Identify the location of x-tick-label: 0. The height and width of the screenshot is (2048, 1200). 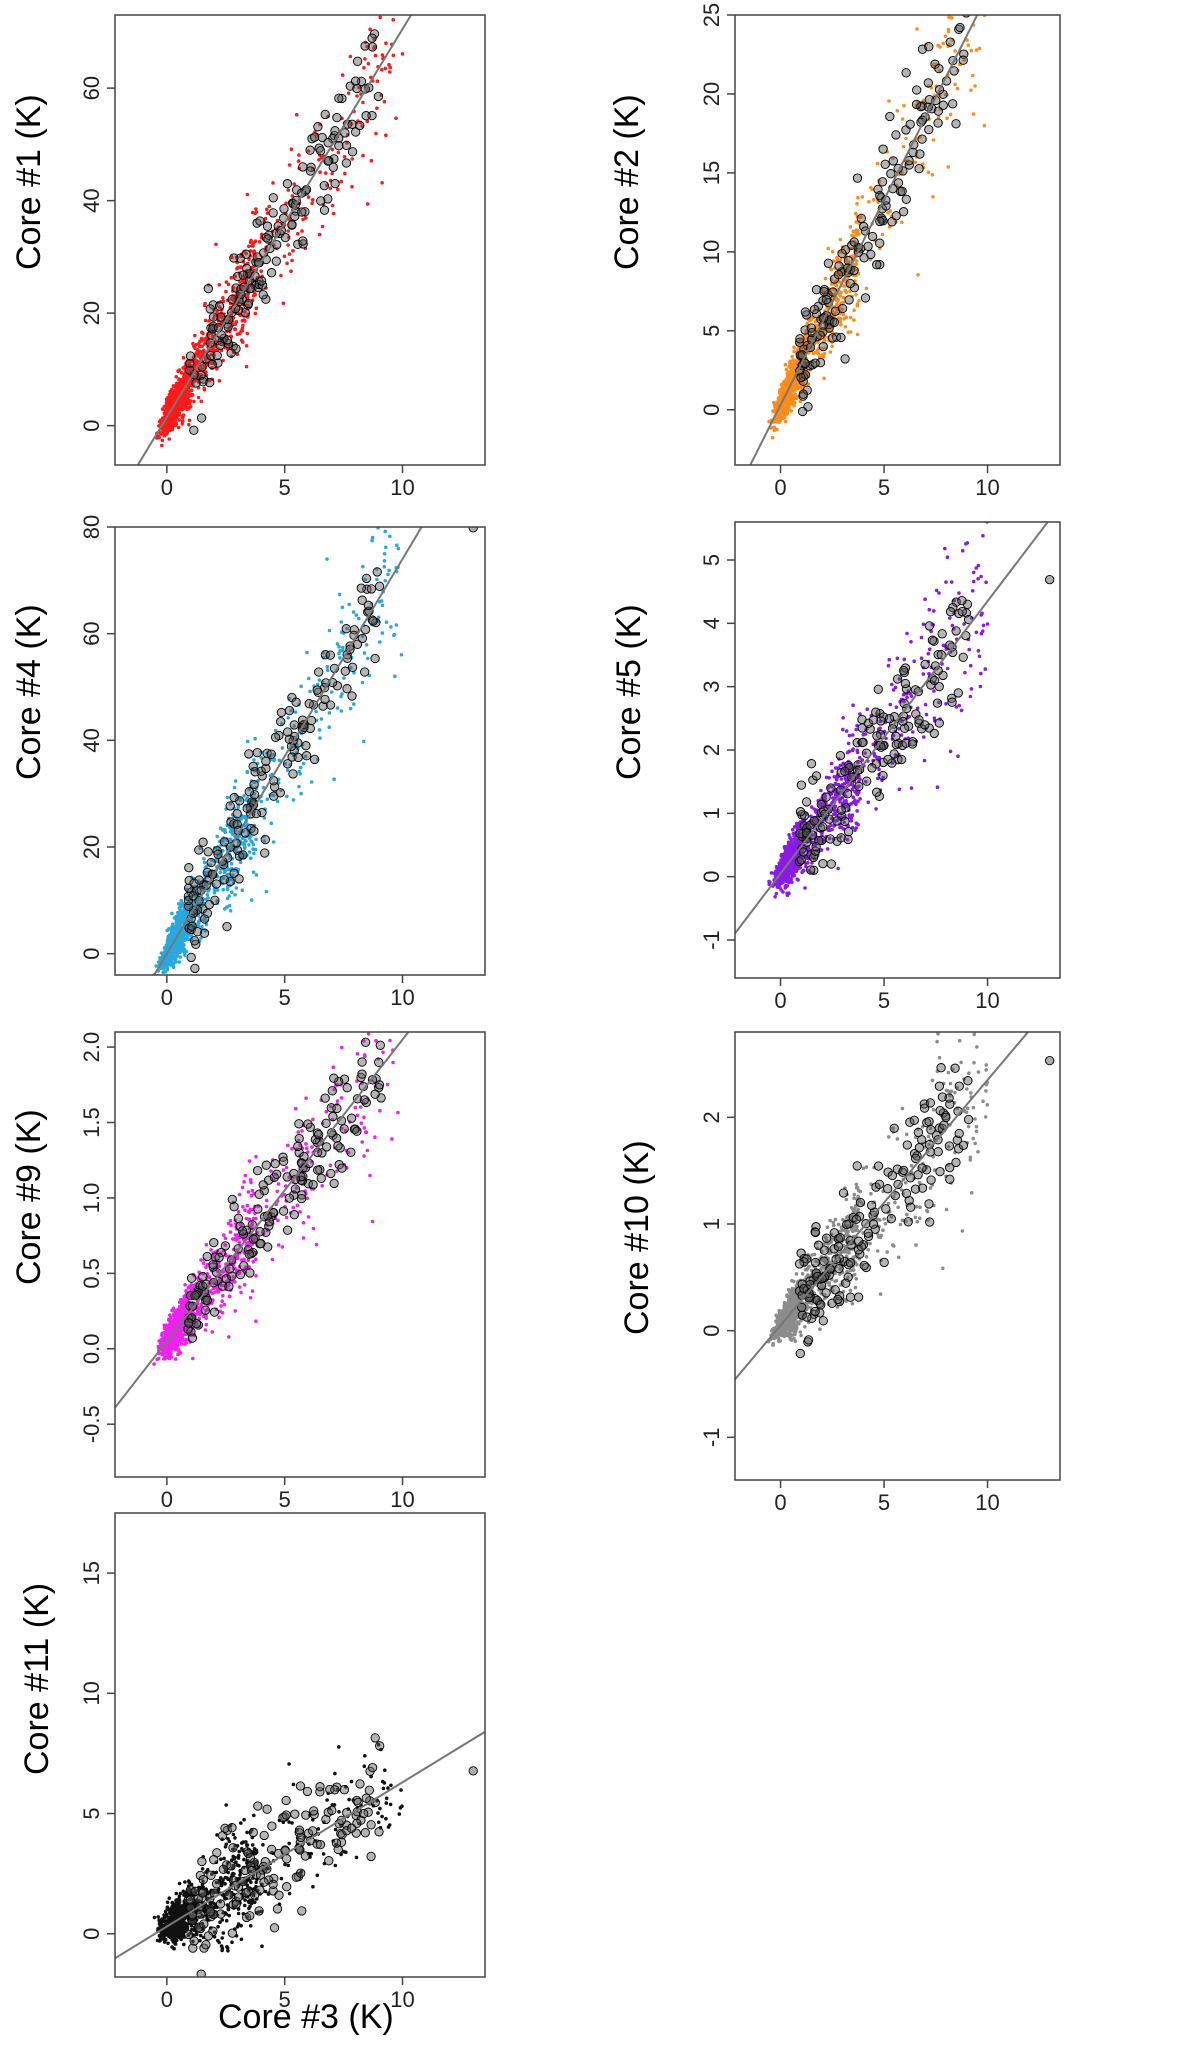
(167, 997).